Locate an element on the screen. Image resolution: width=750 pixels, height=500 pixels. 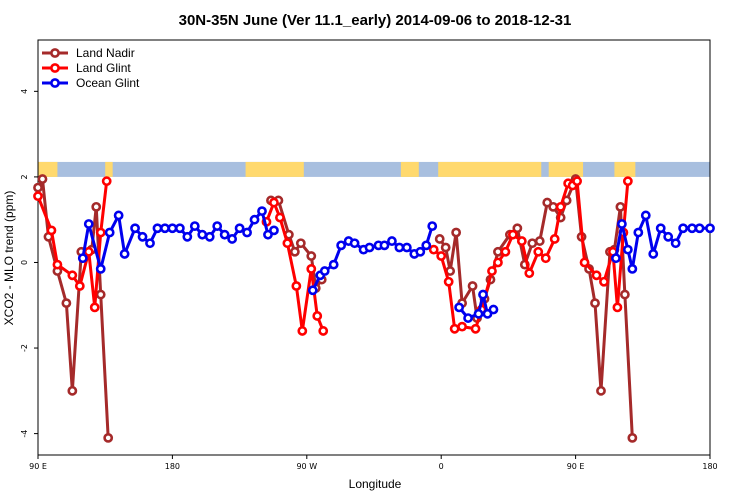
x-tick-label: 180 is located at coordinates (709, 466).